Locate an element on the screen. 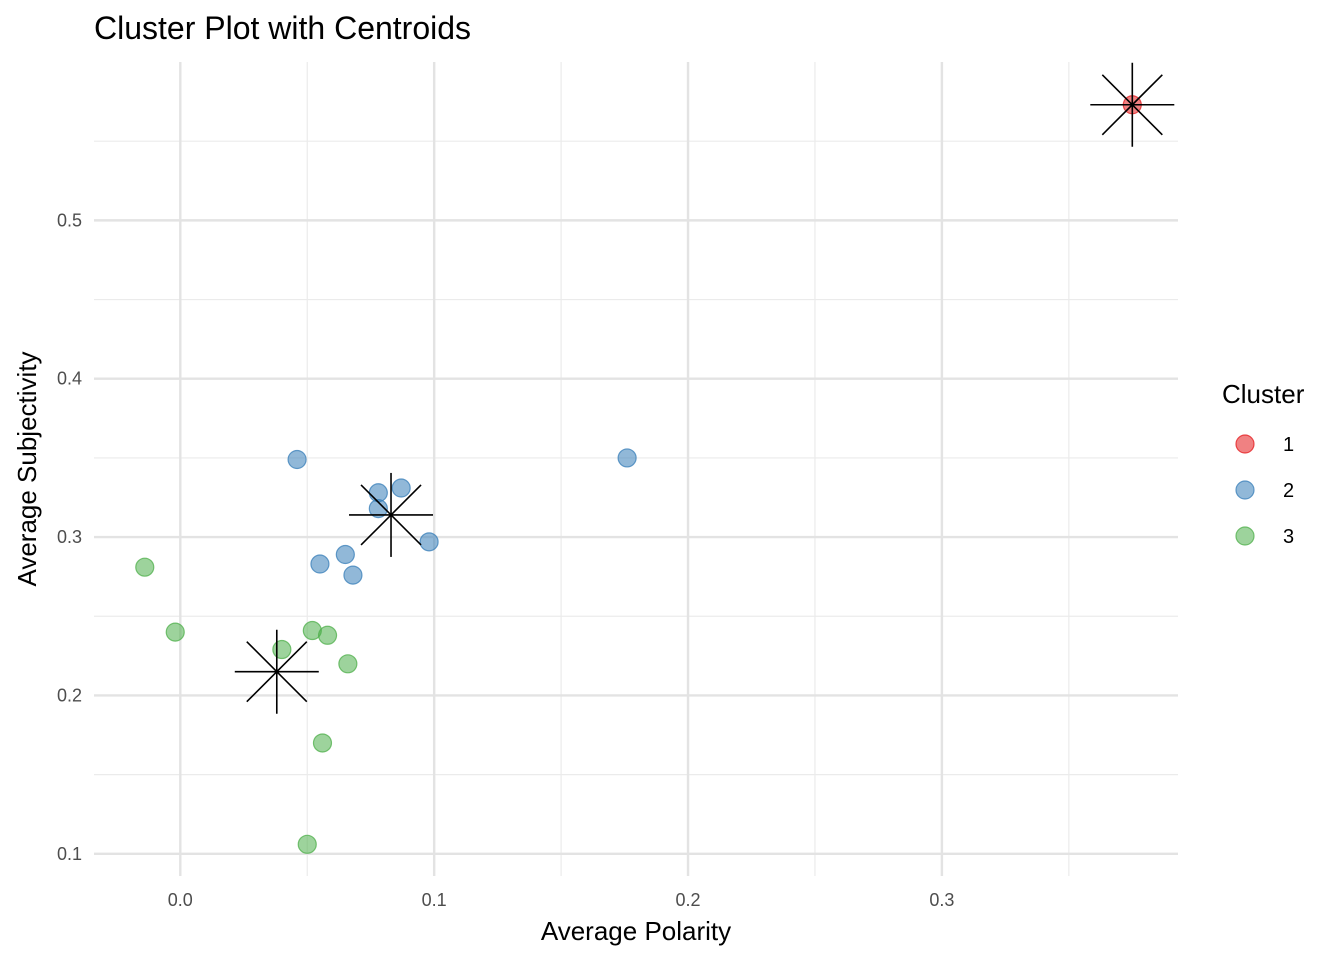 This screenshot has height=960, width=1344. y-tick-label: 0.5 is located at coordinates (69, 220).